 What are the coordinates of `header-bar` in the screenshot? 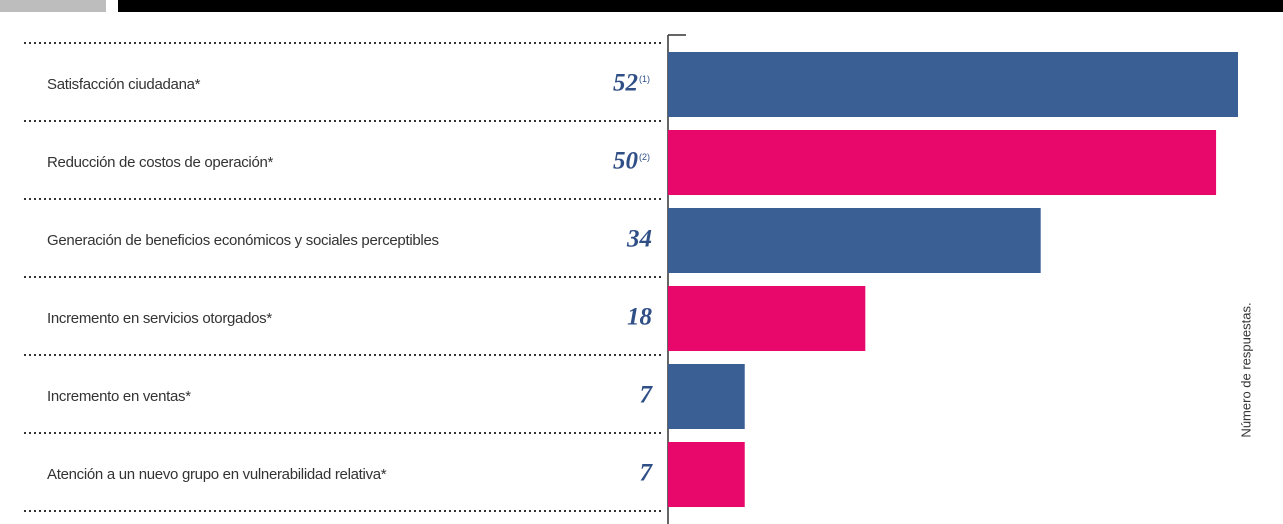 It's located at (700, 6).